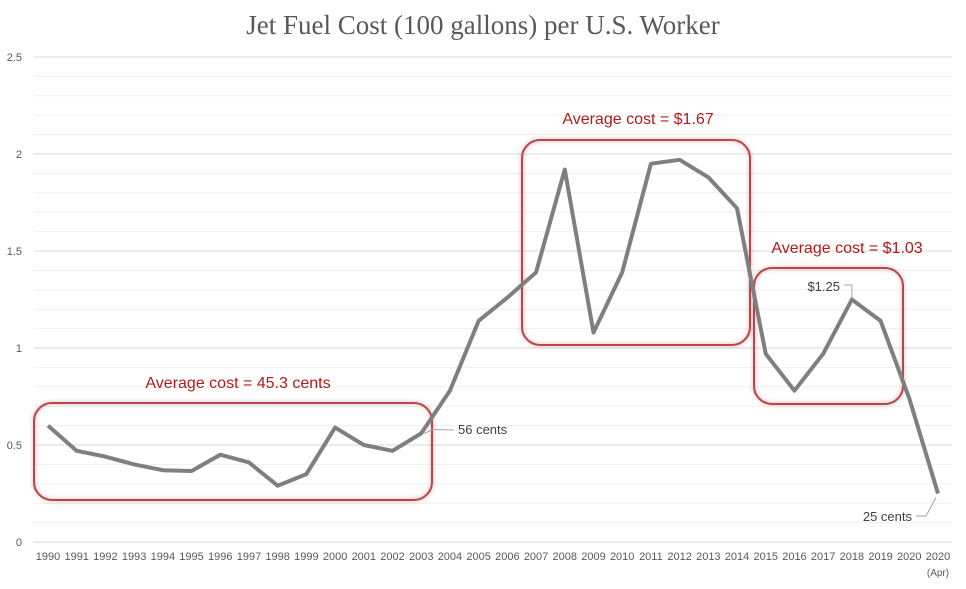 Image resolution: width=966 pixels, height=589 pixels. What do you see at coordinates (880, 557) in the screenshot?
I see `x-tick-label: 2019` at bounding box center [880, 557].